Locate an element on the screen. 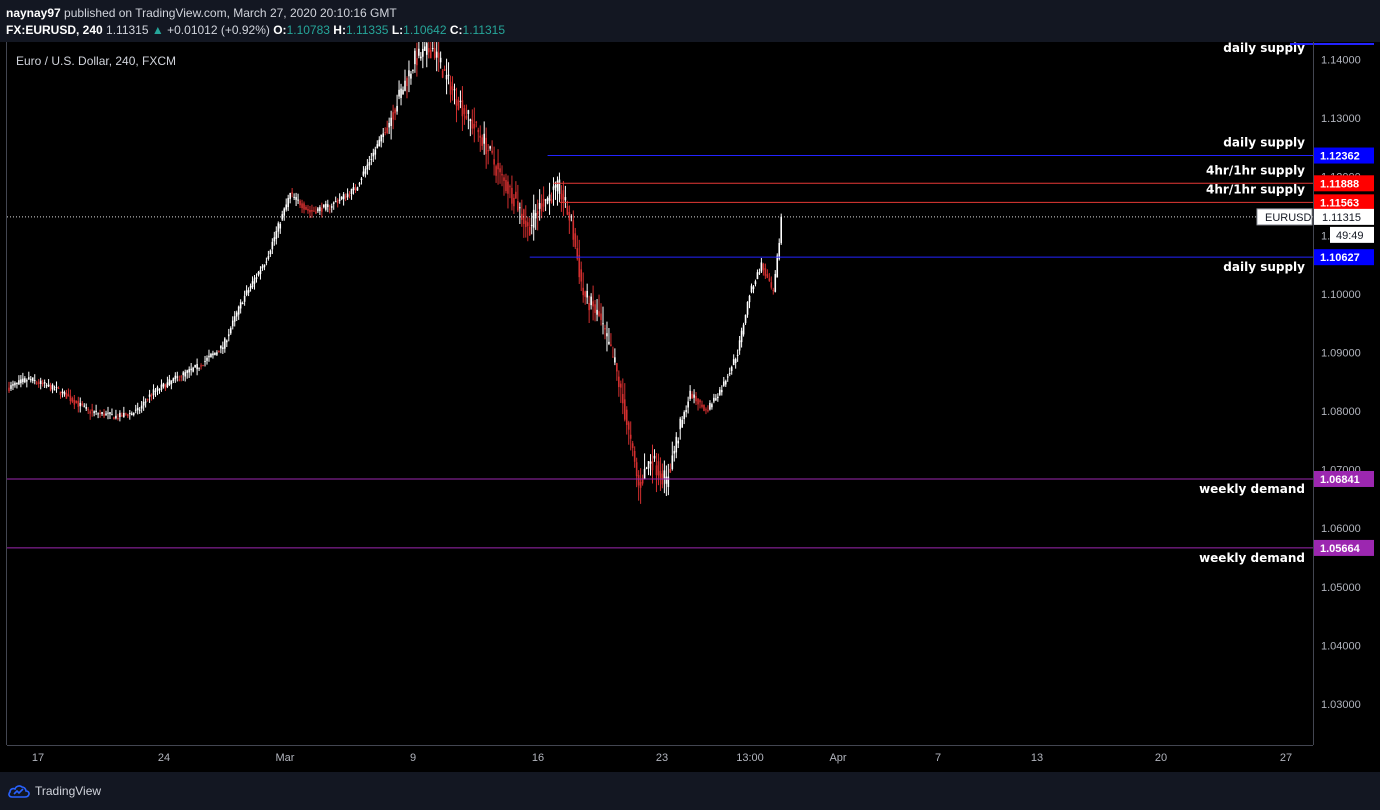  zone-price-tag is located at coordinates (1344, 183).